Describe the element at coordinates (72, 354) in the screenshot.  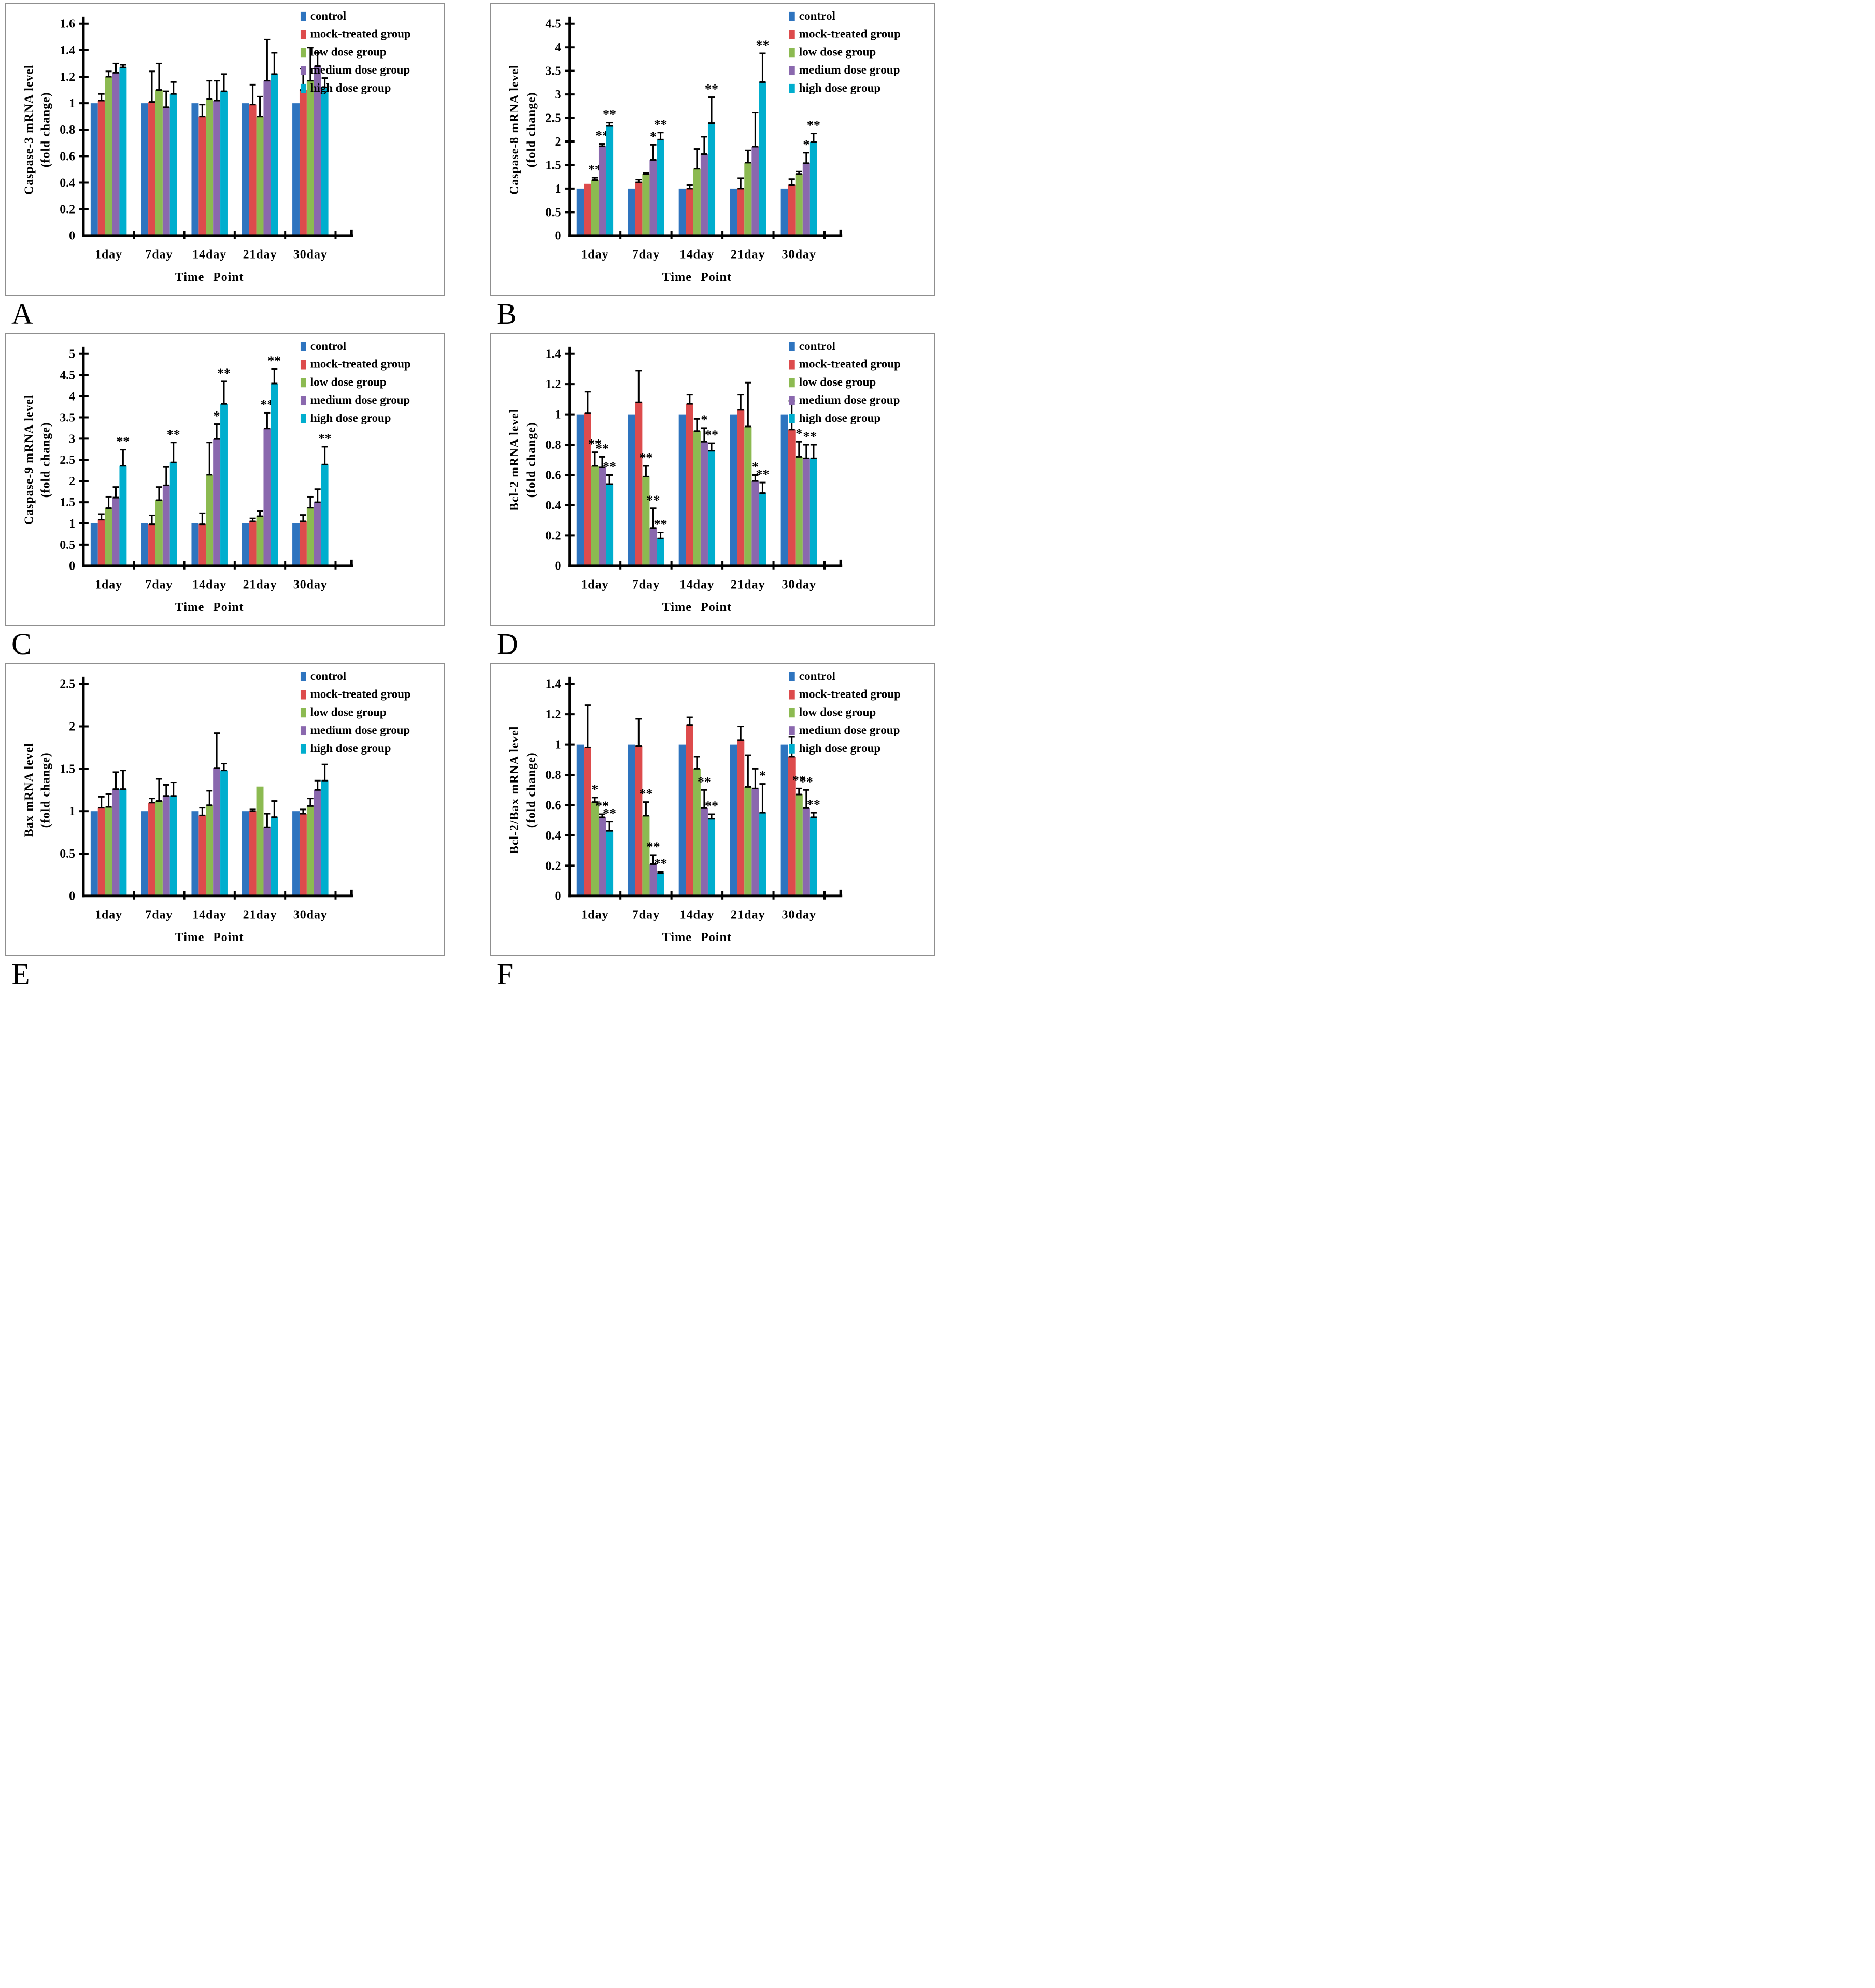
I see `y-tick-label: 5` at that location.